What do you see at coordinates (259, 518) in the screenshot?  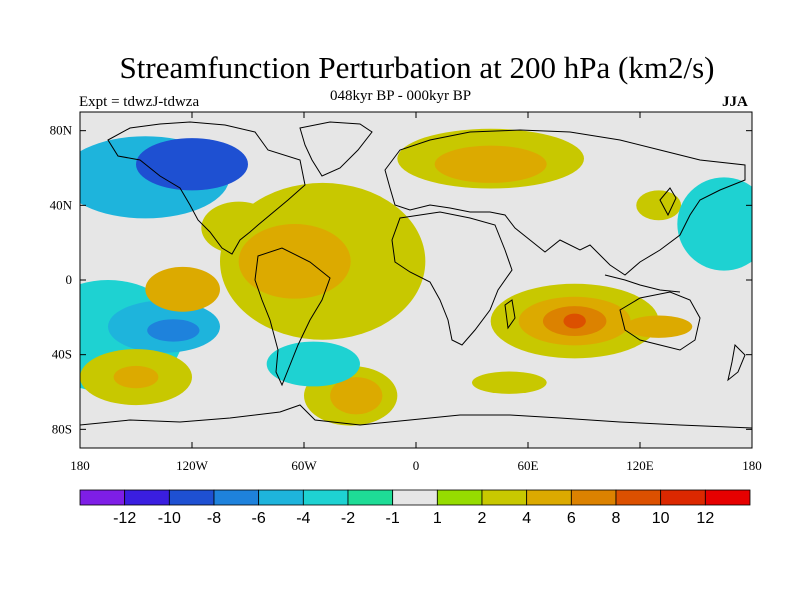 I see `colorbar-label: -6` at bounding box center [259, 518].